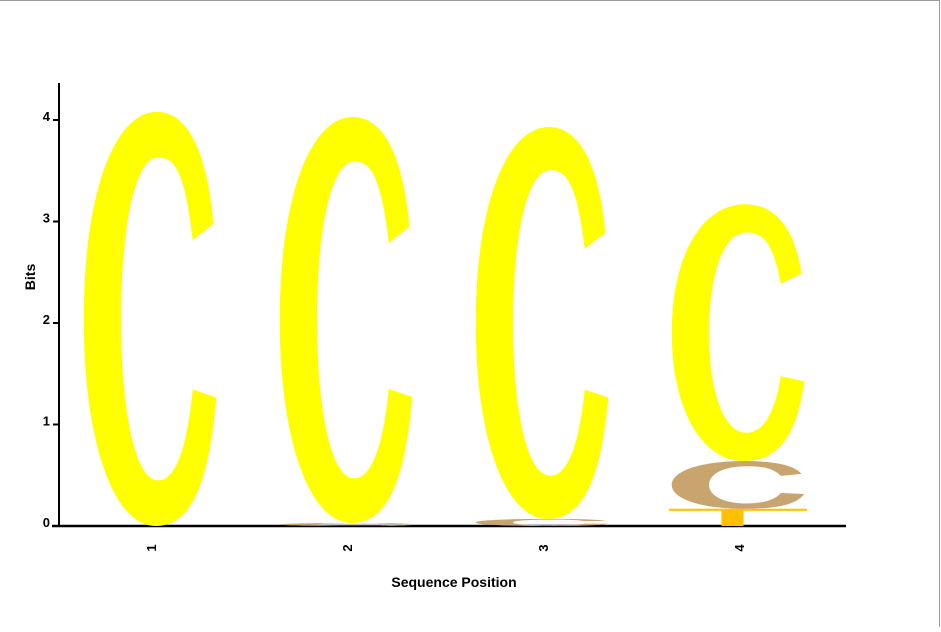  Describe the element at coordinates (46, 421) in the screenshot. I see `y-tick-label: 1` at that location.